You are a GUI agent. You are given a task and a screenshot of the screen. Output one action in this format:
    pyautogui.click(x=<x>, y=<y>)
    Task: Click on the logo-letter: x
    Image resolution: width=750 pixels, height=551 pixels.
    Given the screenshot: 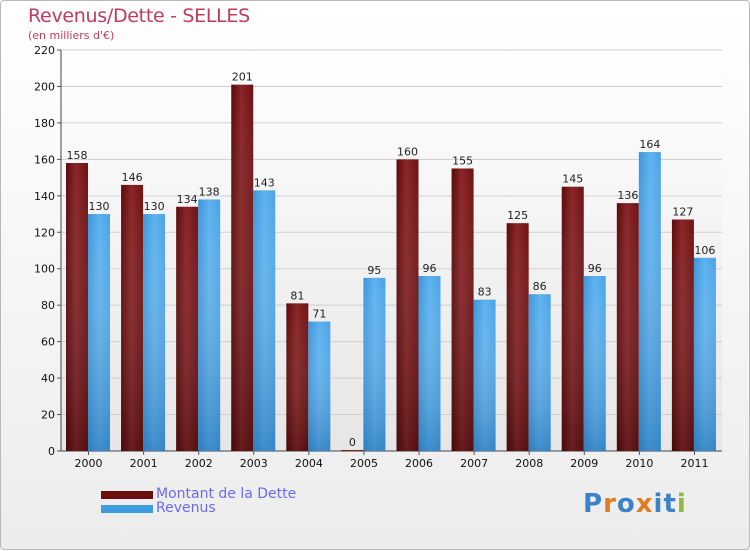 What is the action you would take?
    pyautogui.click(x=644, y=504)
    